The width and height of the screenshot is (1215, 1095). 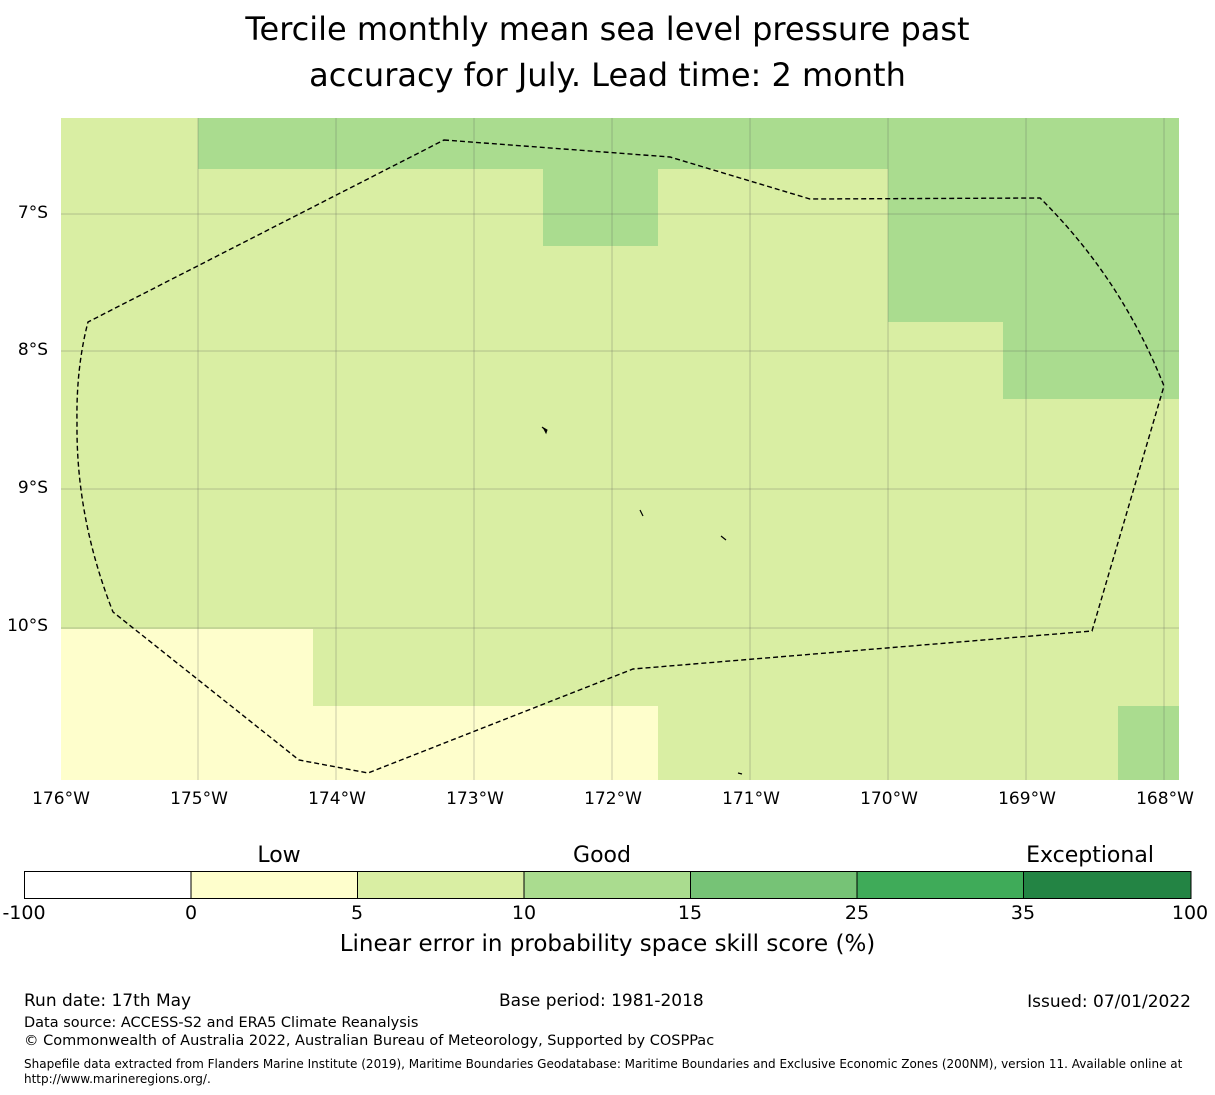 What do you see at coordinates (690, 913) in the screenshot?
I see `colorbar-tick: 15` at bounding box center [690, 913].